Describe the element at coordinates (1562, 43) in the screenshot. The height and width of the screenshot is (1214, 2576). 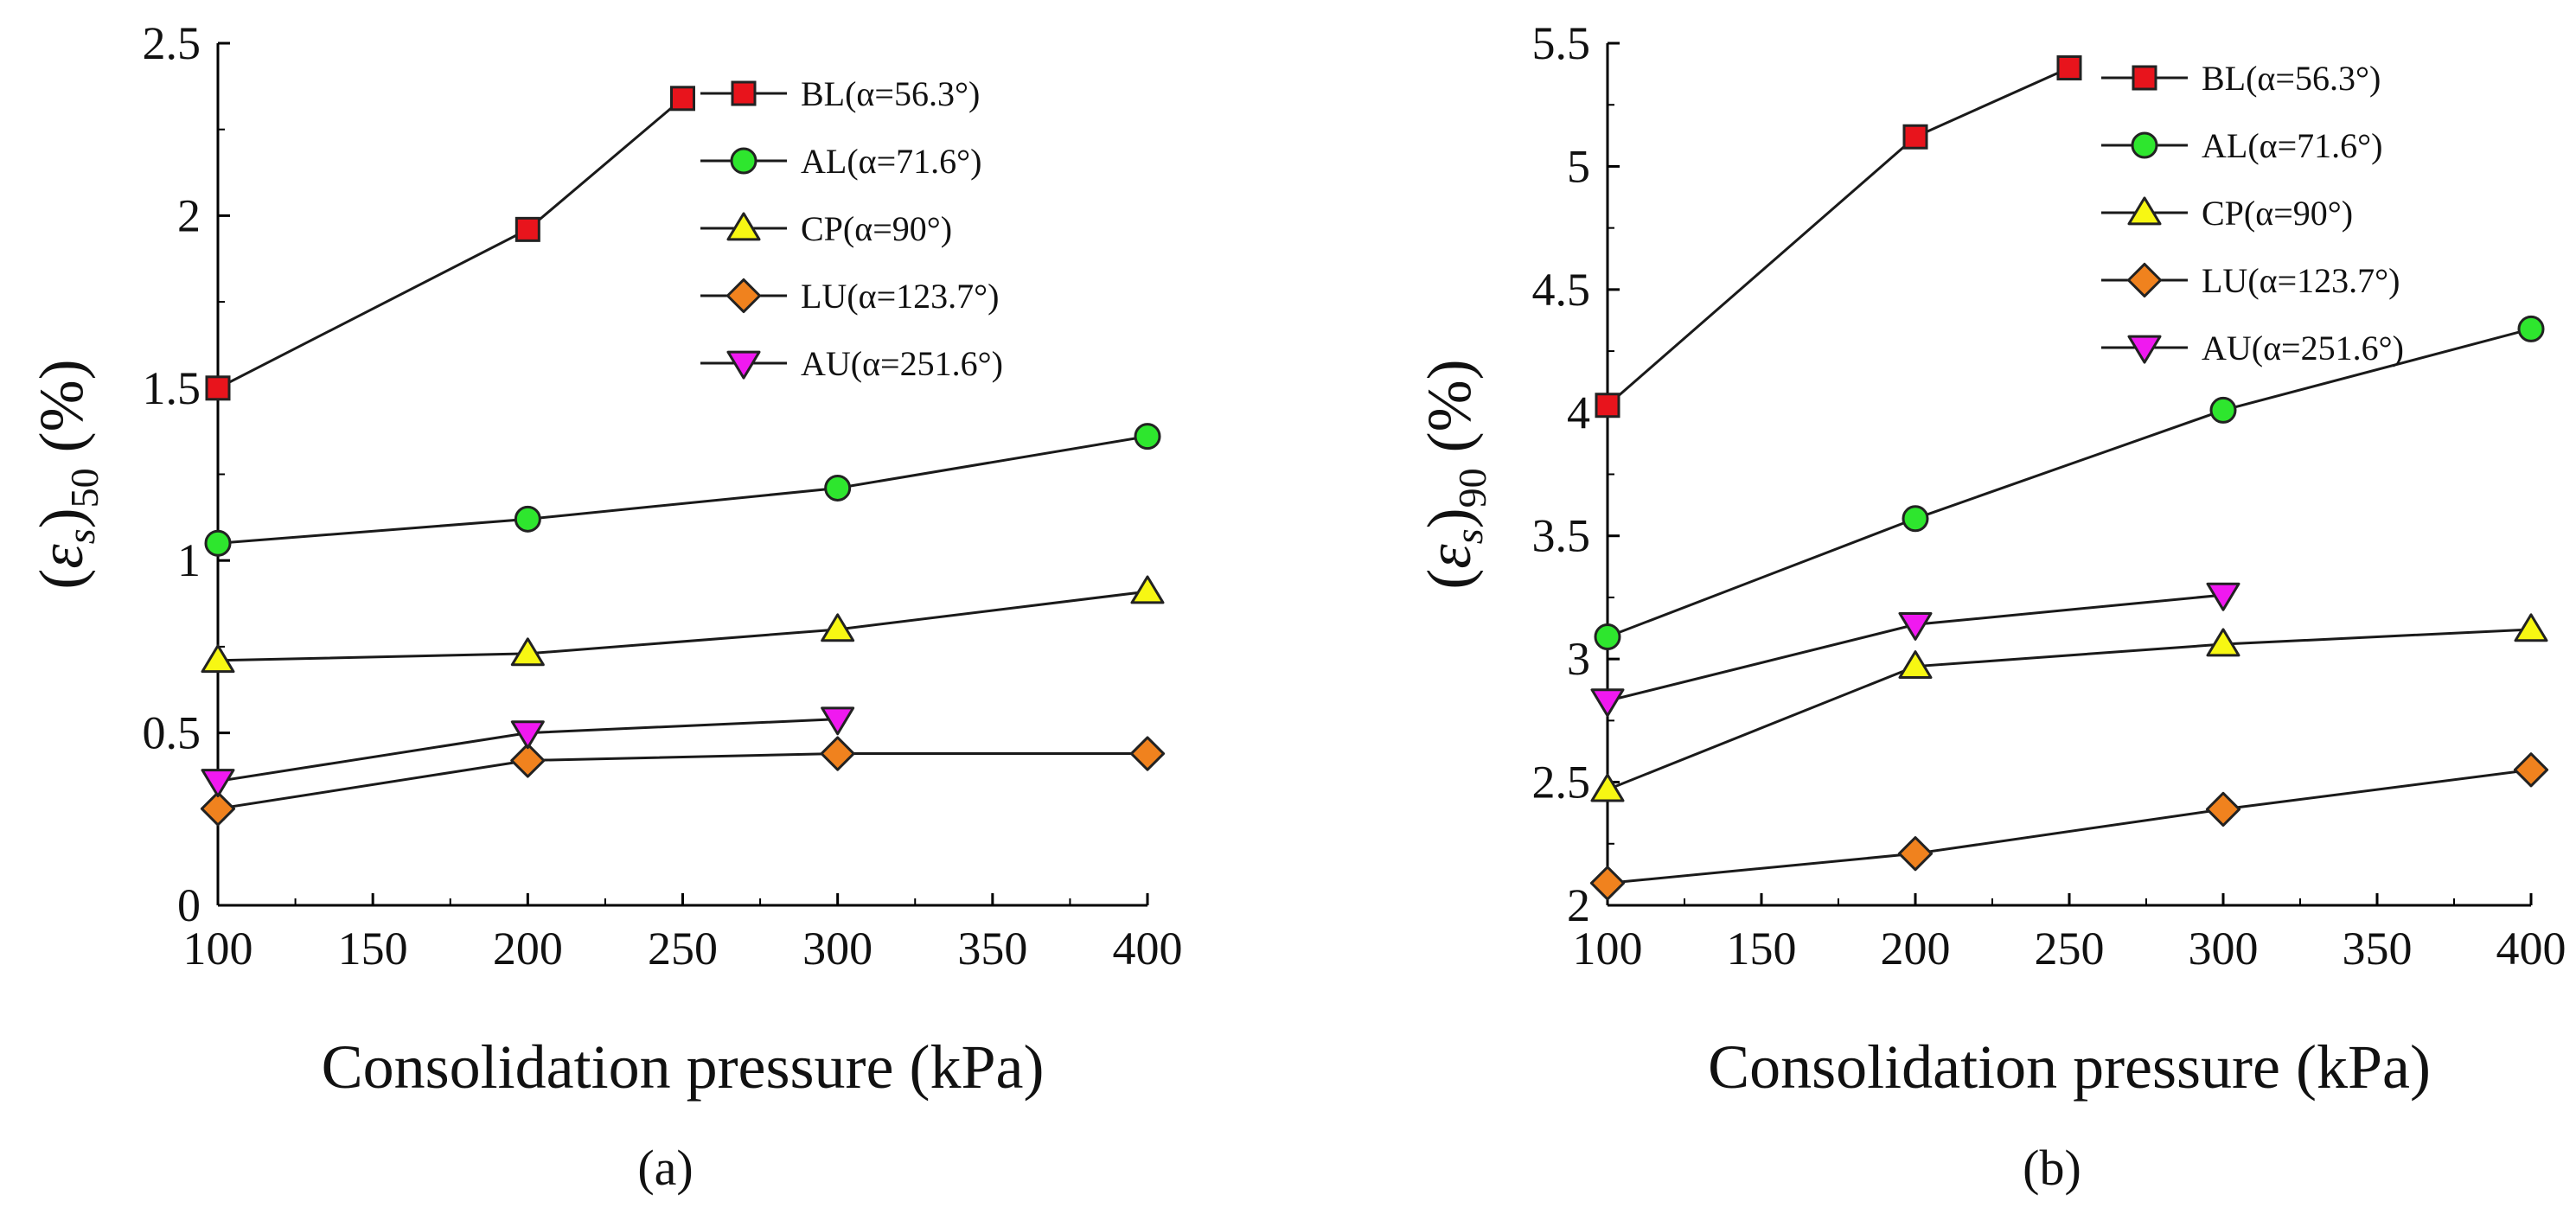
I see `y-tick-label: 5.5` at that location.